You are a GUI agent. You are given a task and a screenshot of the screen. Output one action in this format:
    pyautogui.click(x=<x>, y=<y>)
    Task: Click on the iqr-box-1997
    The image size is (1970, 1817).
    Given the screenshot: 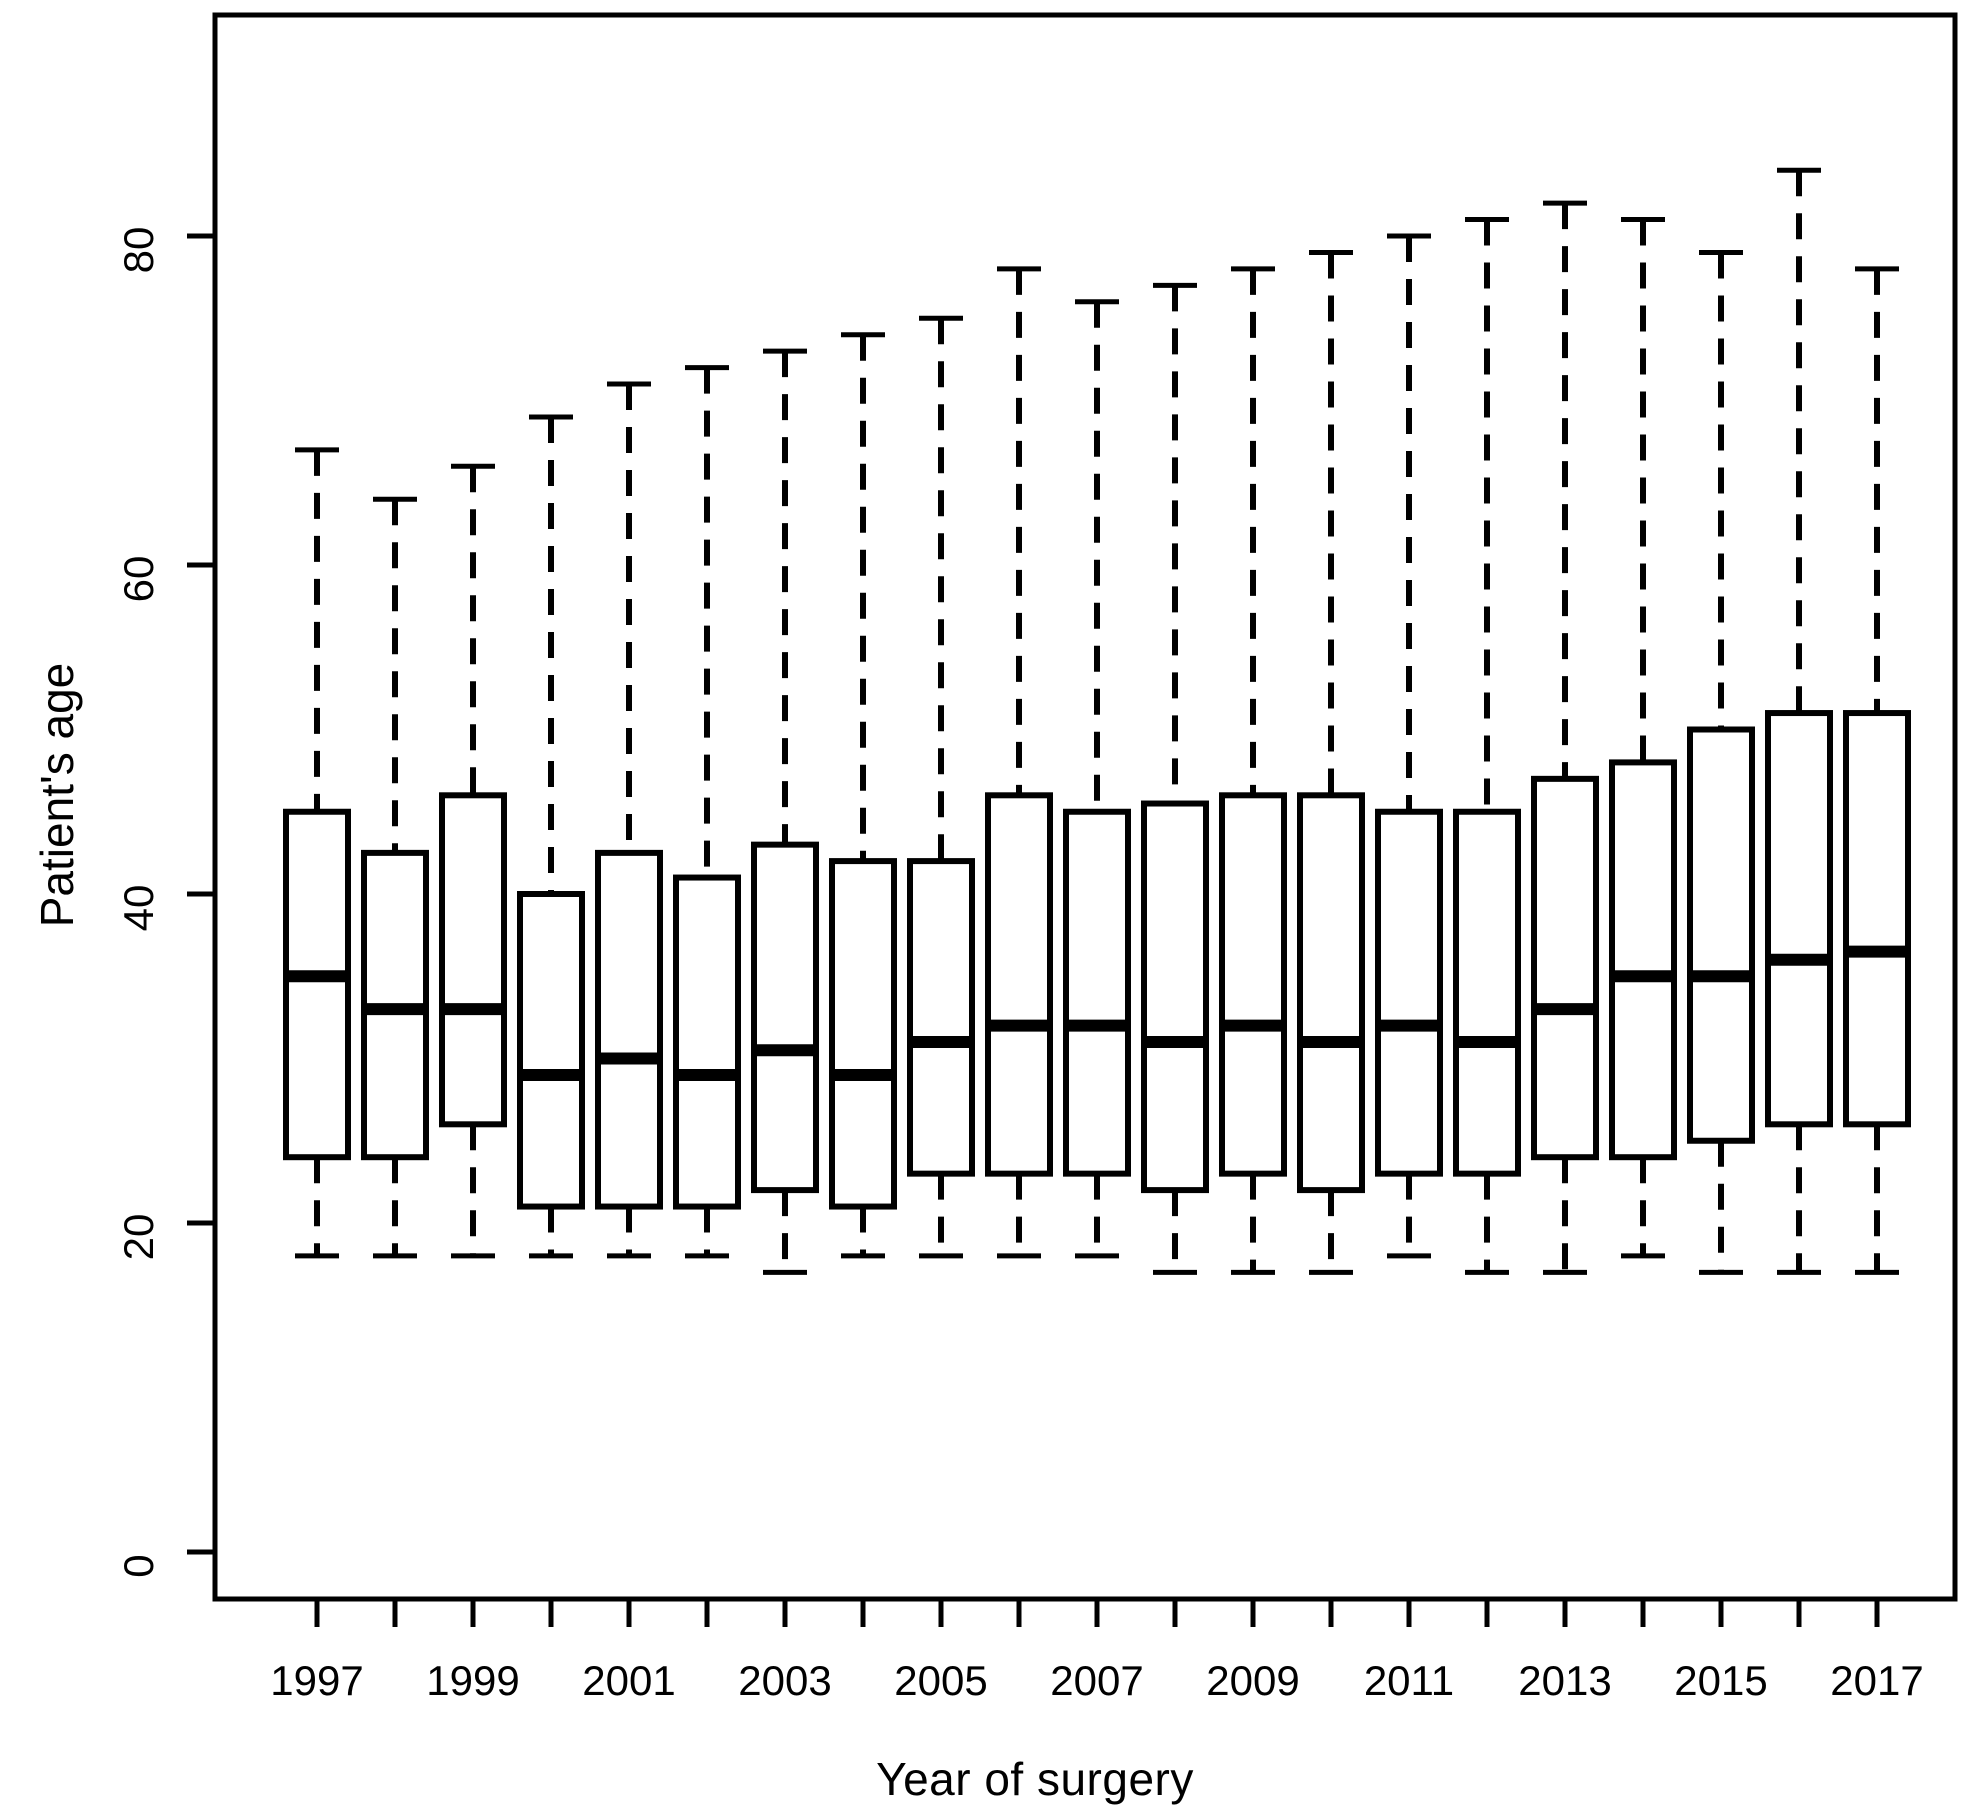 What is the action you would take?
    pyautogui.click(x=317, y=984)
    